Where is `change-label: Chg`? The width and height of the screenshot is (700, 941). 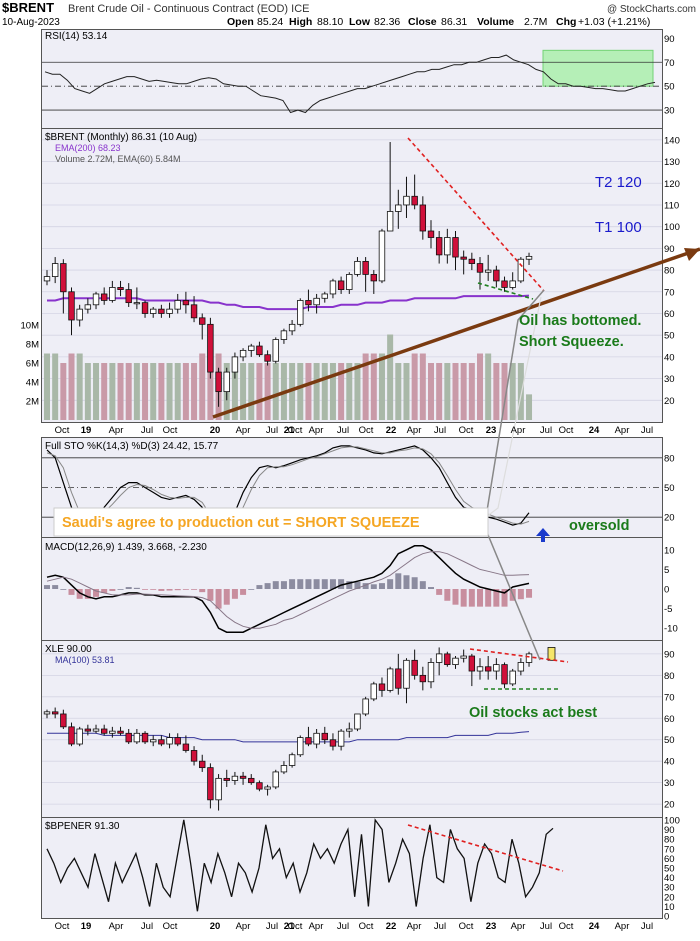
change-label: Chg is located at coordinates (566, 22).